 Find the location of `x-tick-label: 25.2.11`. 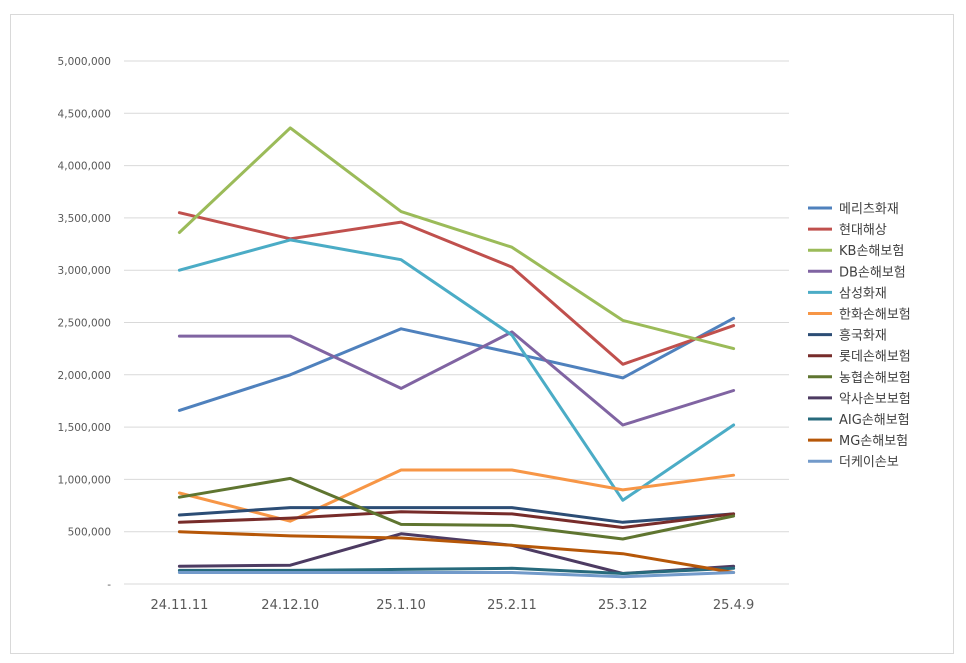

x-tick-label: 25.2.11 is located at coordinates (512, 605).